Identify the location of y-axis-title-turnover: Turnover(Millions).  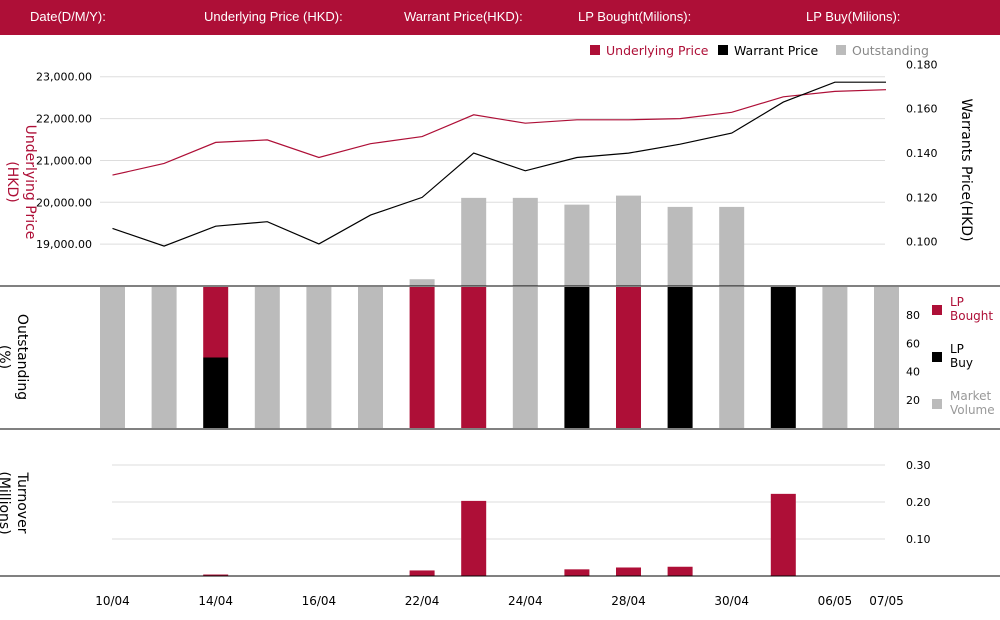
(15, 502).